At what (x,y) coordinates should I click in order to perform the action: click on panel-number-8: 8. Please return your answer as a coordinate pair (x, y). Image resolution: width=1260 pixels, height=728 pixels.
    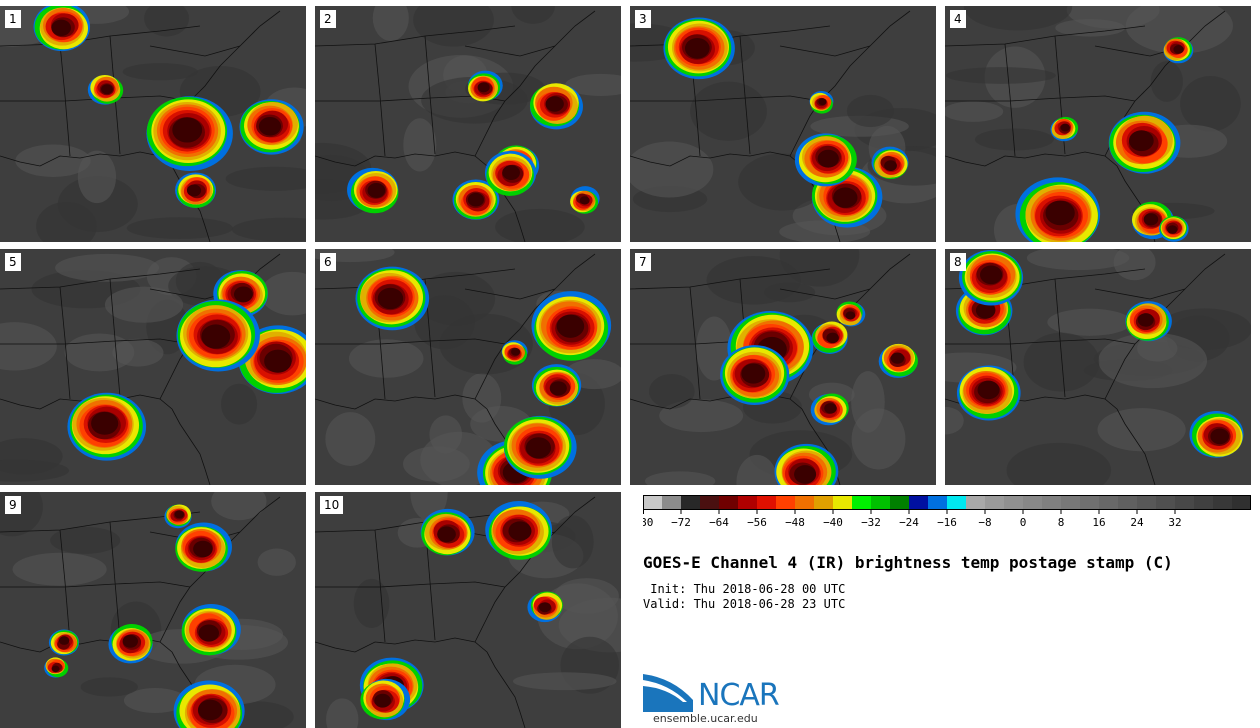
    Looking at the image, I should click on (958, 262).